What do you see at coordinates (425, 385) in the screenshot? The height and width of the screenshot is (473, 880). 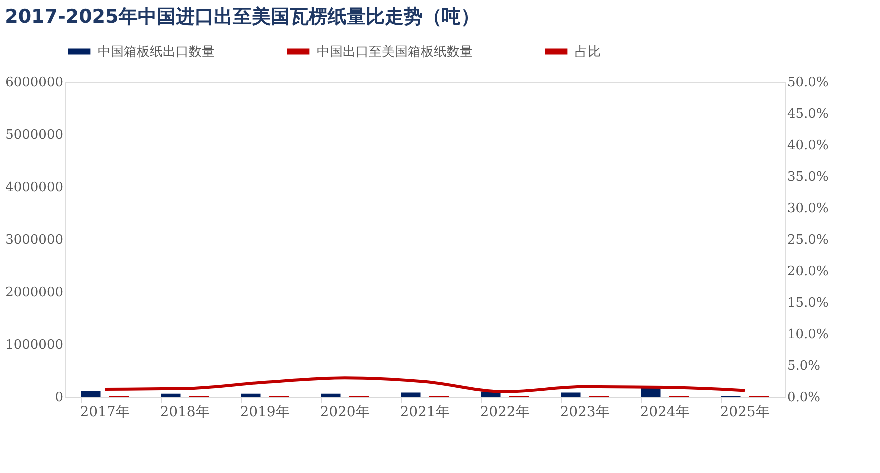 I see `line-series` at bounding box center [425, 385].